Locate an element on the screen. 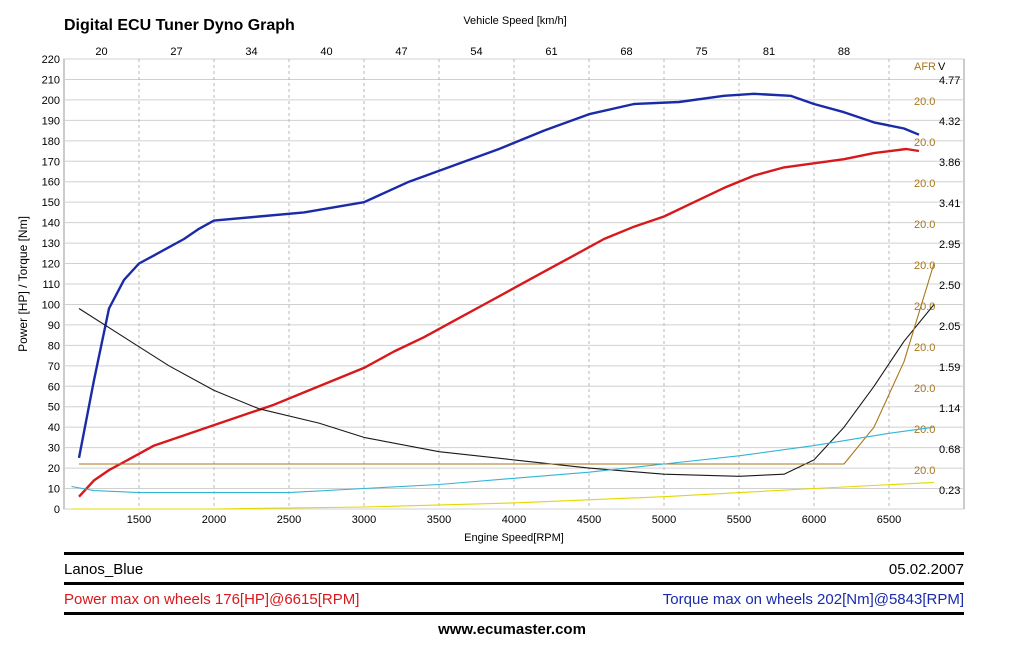 The height and width of the screenshot is (650, 1024). x-tick-label: 6000 is located at coordinates (814, 520).